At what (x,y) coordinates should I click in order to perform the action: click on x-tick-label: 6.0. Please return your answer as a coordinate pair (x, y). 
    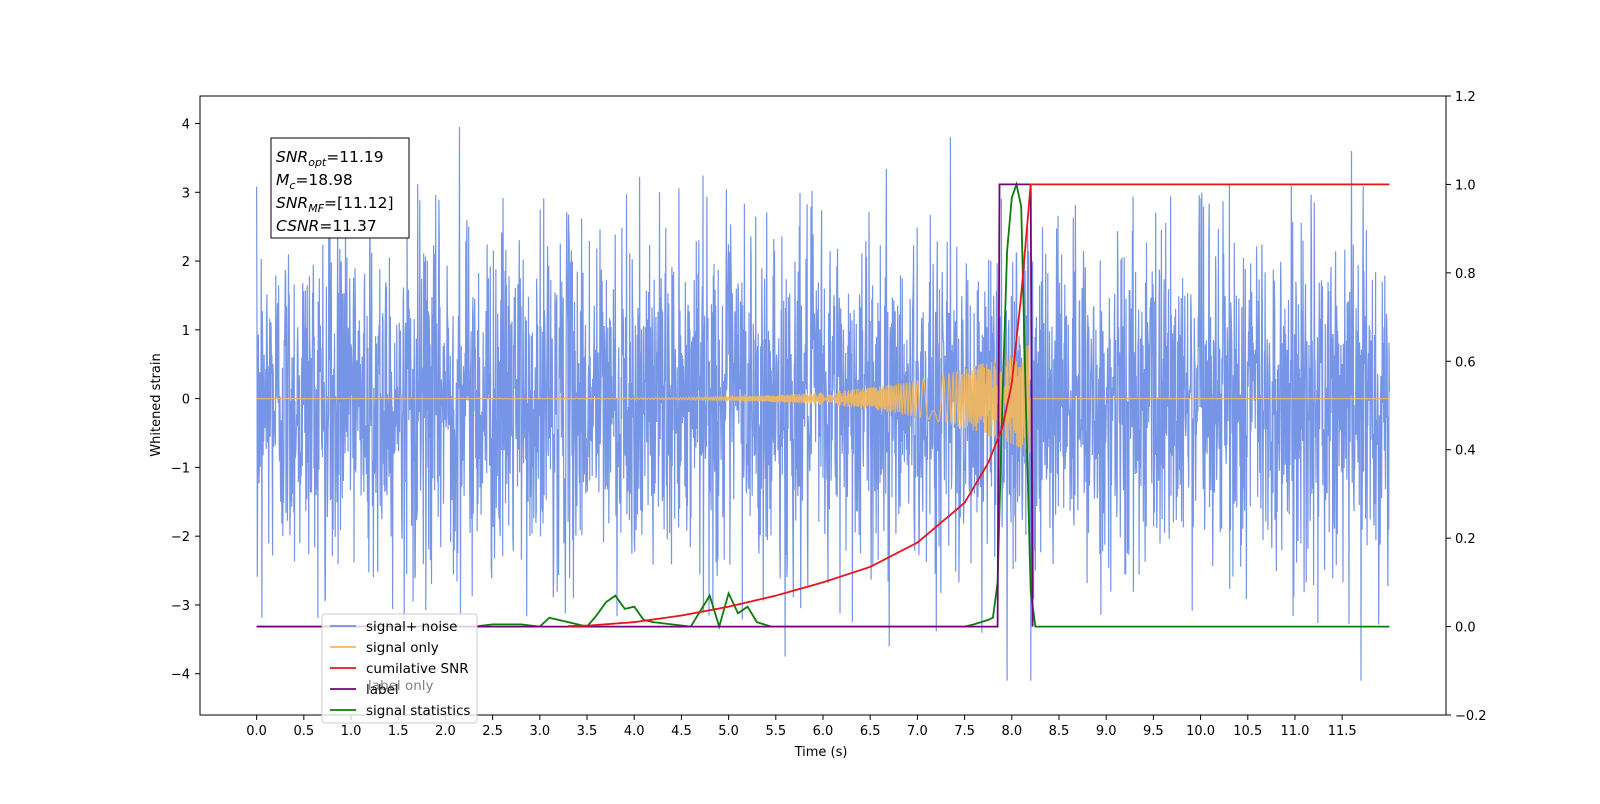
    Looking at the image, I should click on (823, 731).